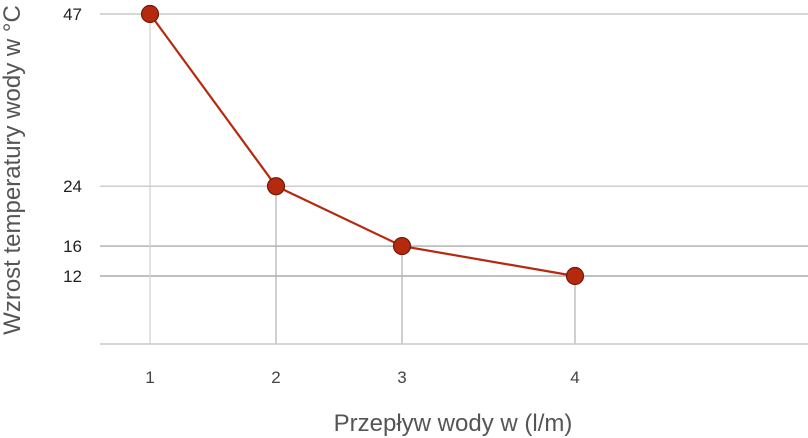  I want to click on y-tick-label: 16, so click(72, 246).